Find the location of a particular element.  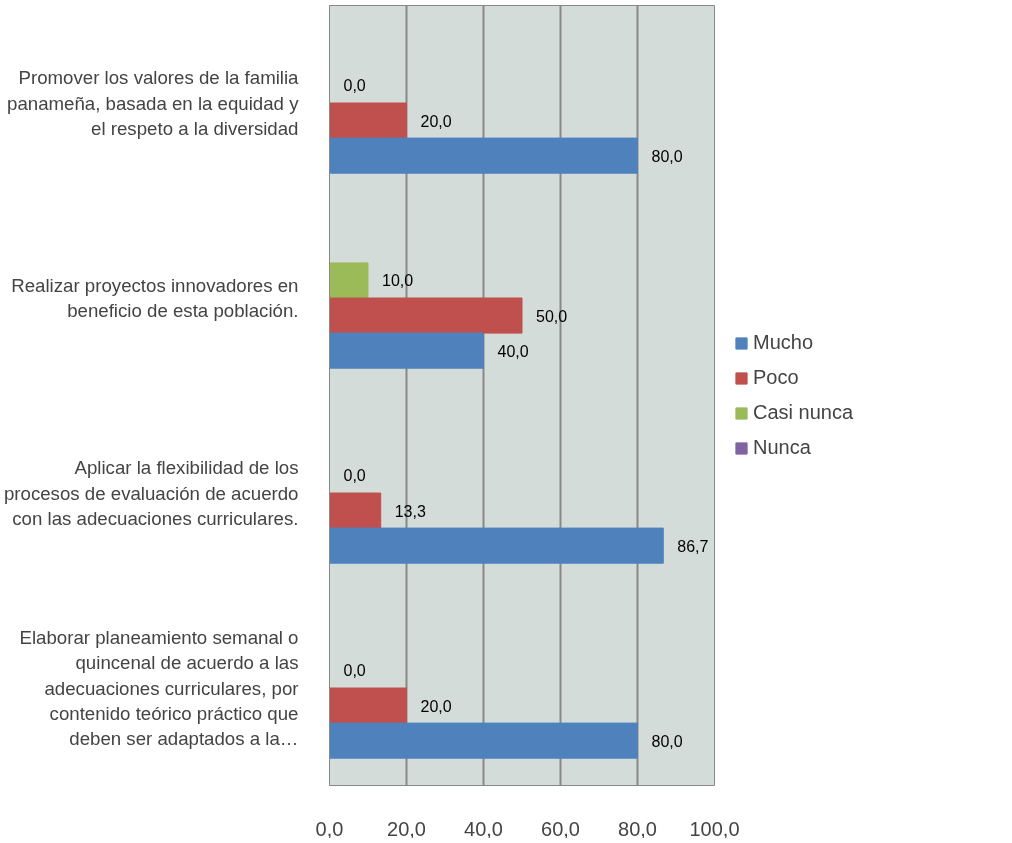

x-tick-label: 80,0 is located at coordinates (637, 828).